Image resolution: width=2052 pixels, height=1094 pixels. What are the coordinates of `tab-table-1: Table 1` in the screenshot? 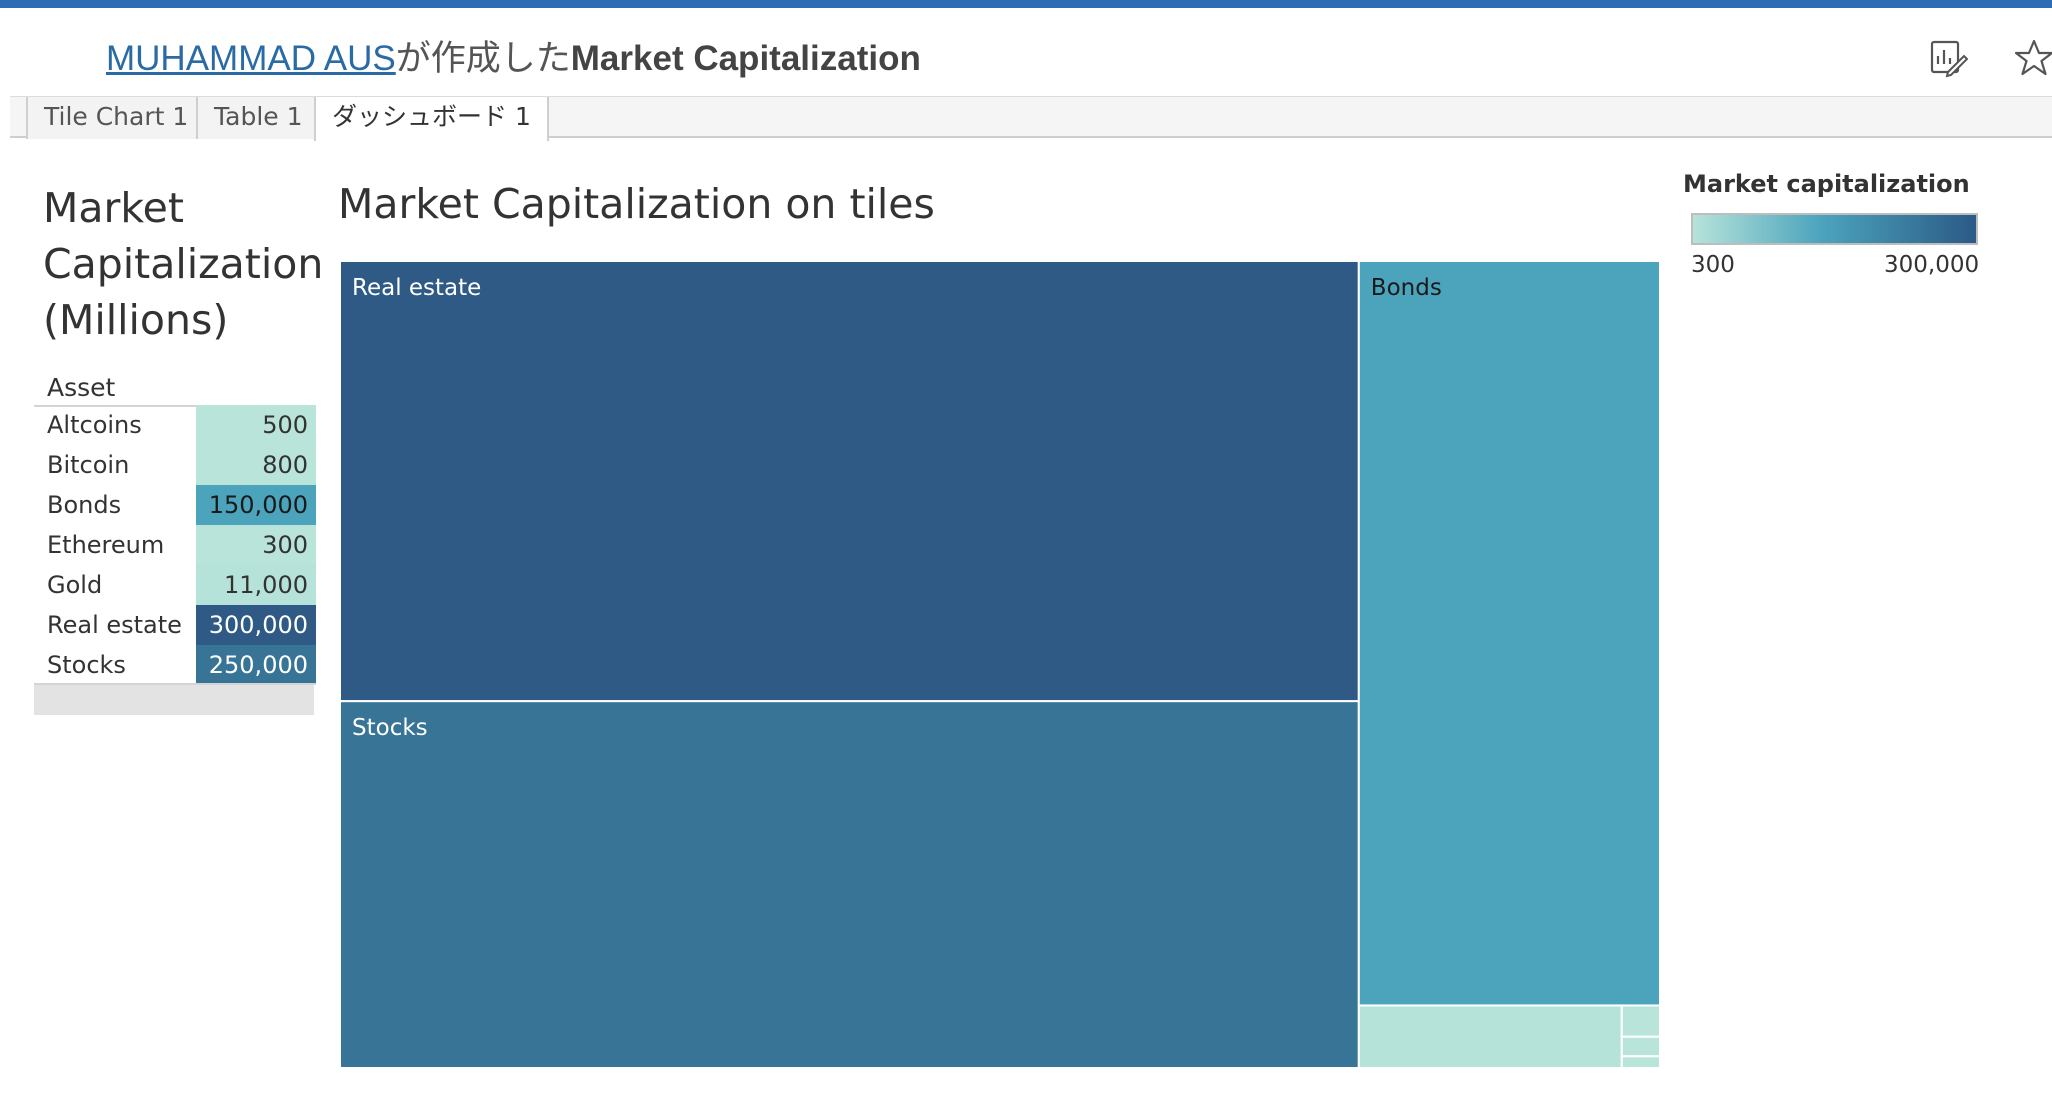 It's located at (257, 118).